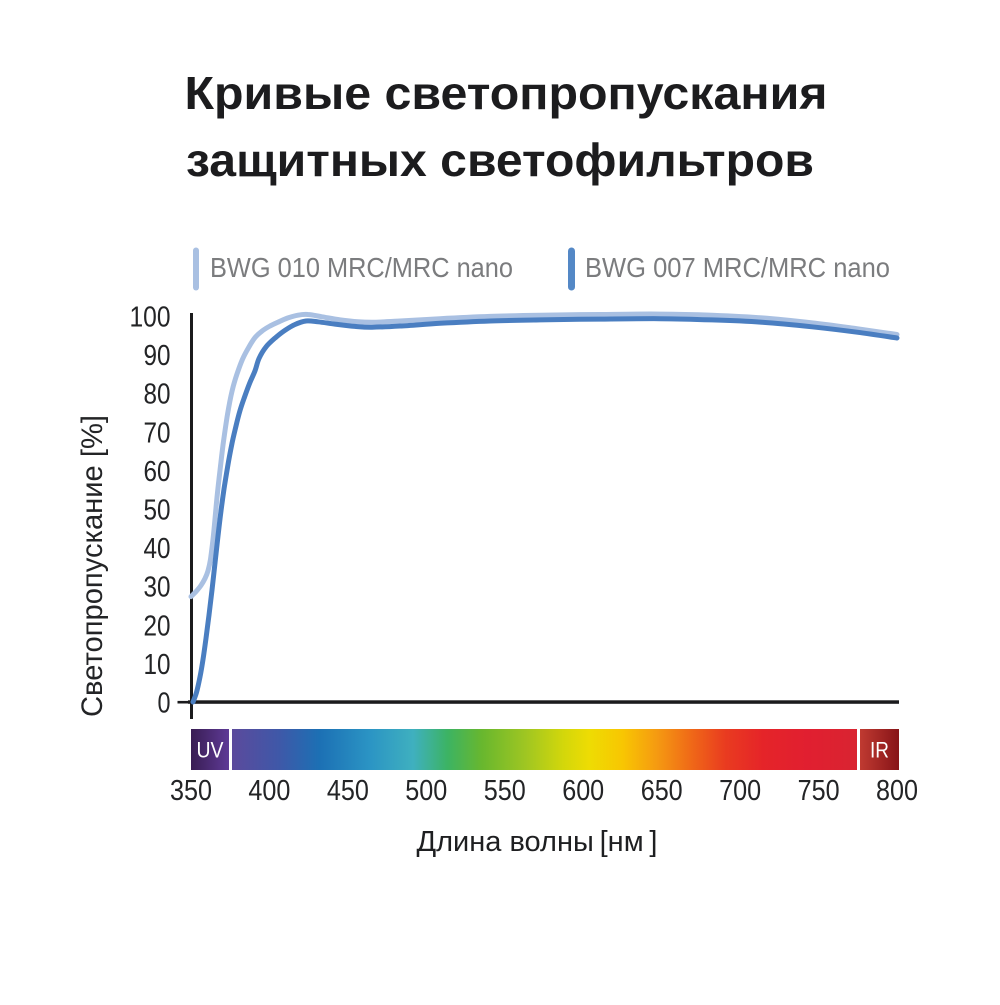 The image size is (1000, 1005). I want to click on svg-text: 90, so click(157, 356).